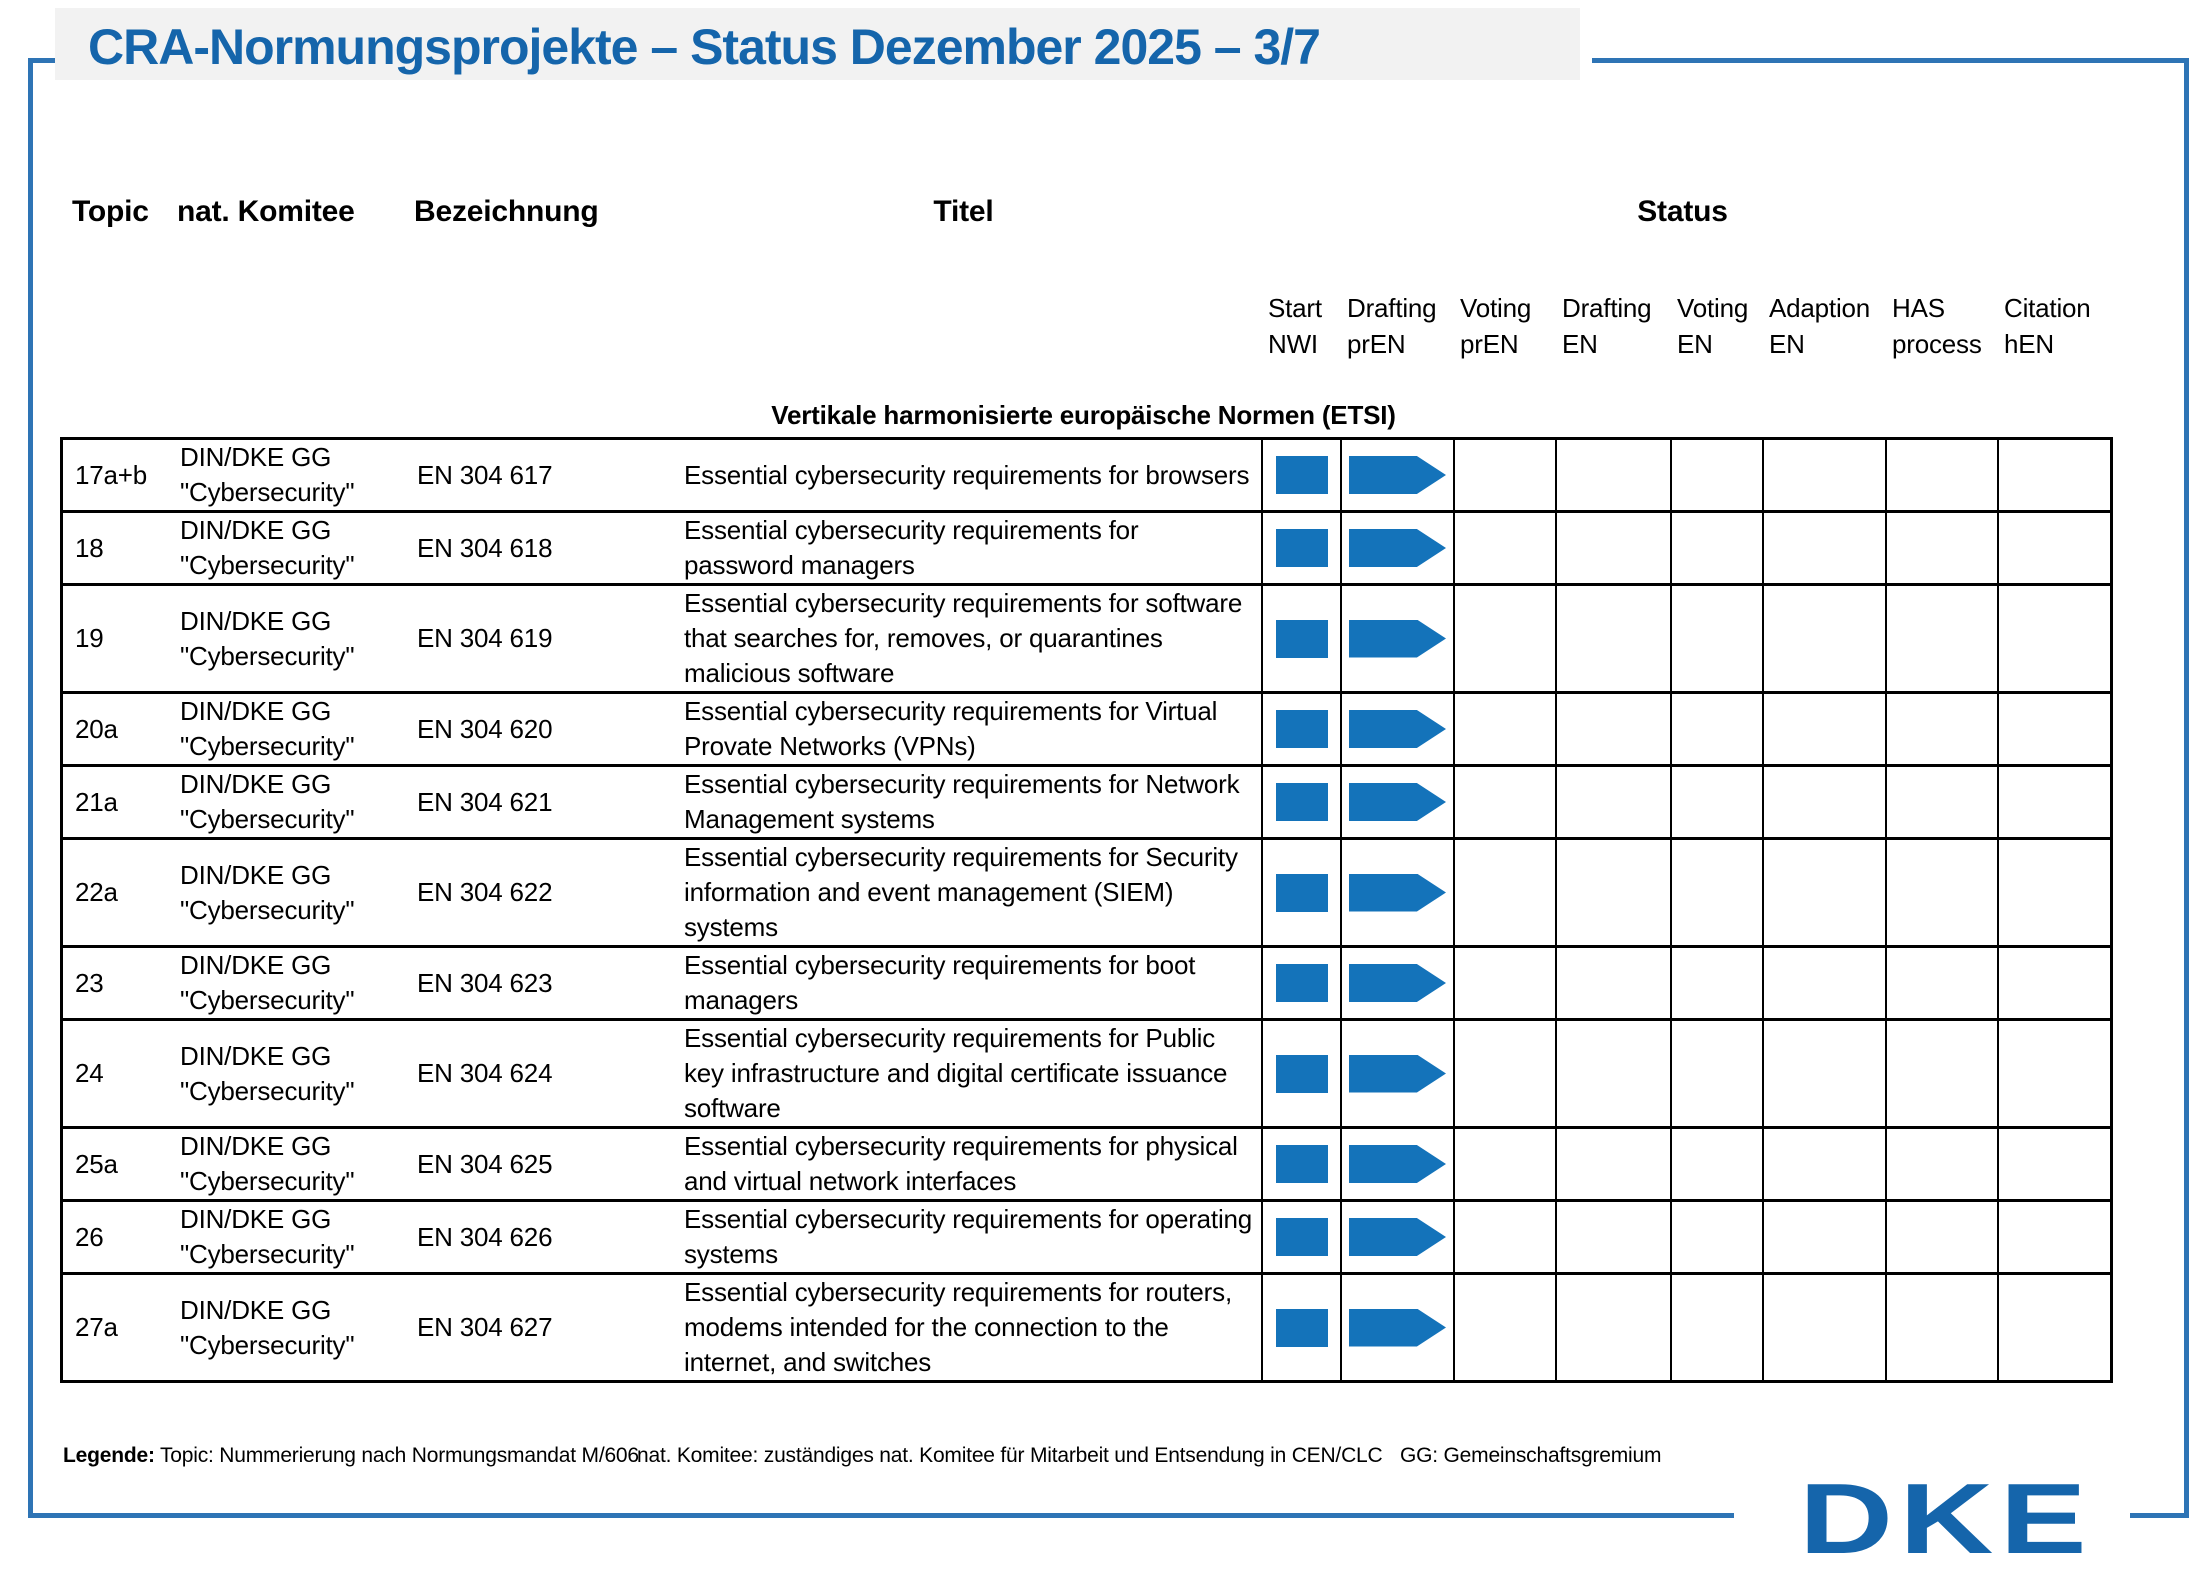 The width and height of the screenshot is (2202, 1576). What do you see at coordinates (1607, 326) in the screenshot?
I see `status-subheader: Drafting EN` at bounding box center [1607, 326].